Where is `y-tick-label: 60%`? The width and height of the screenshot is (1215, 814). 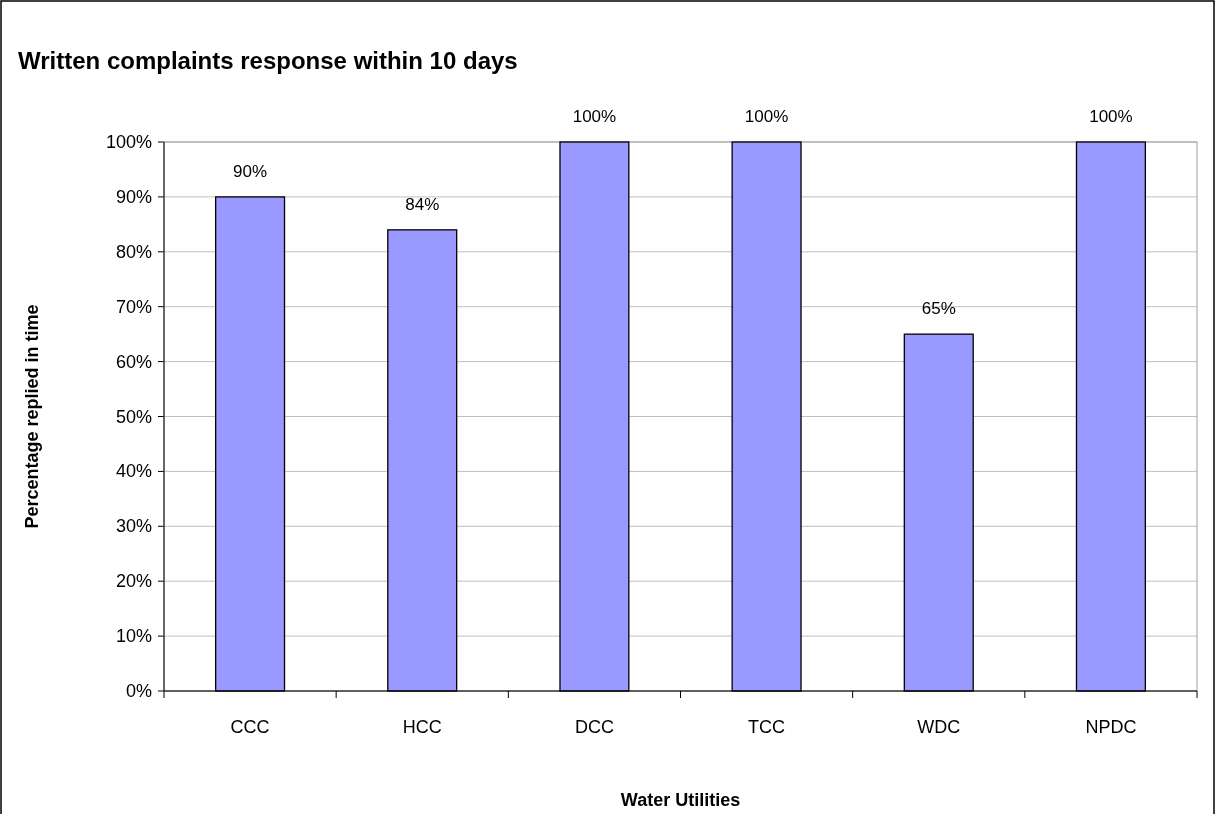 y-tick-label: 60% is located at coordinates (133, 361).